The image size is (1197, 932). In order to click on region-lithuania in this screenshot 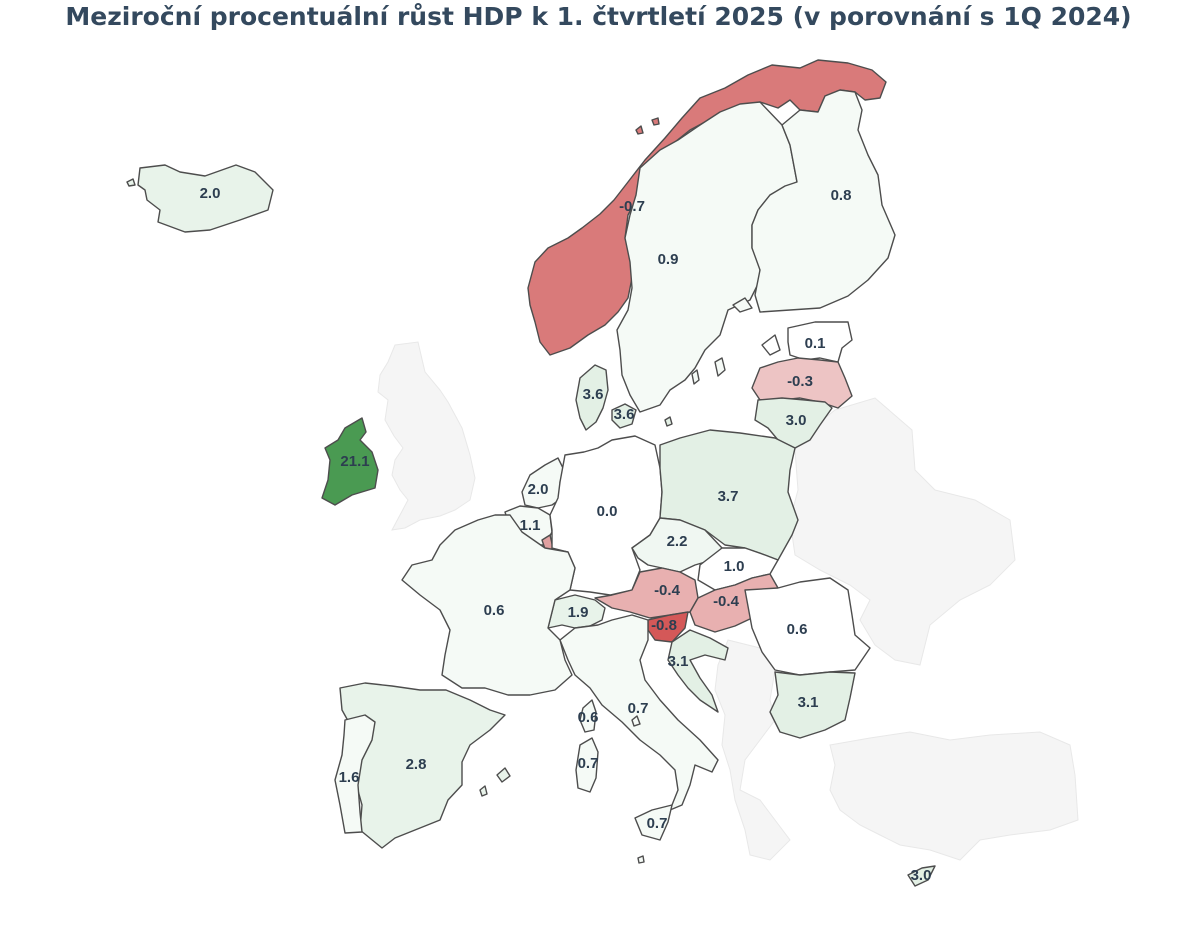, I will do `click(793, 423)`.